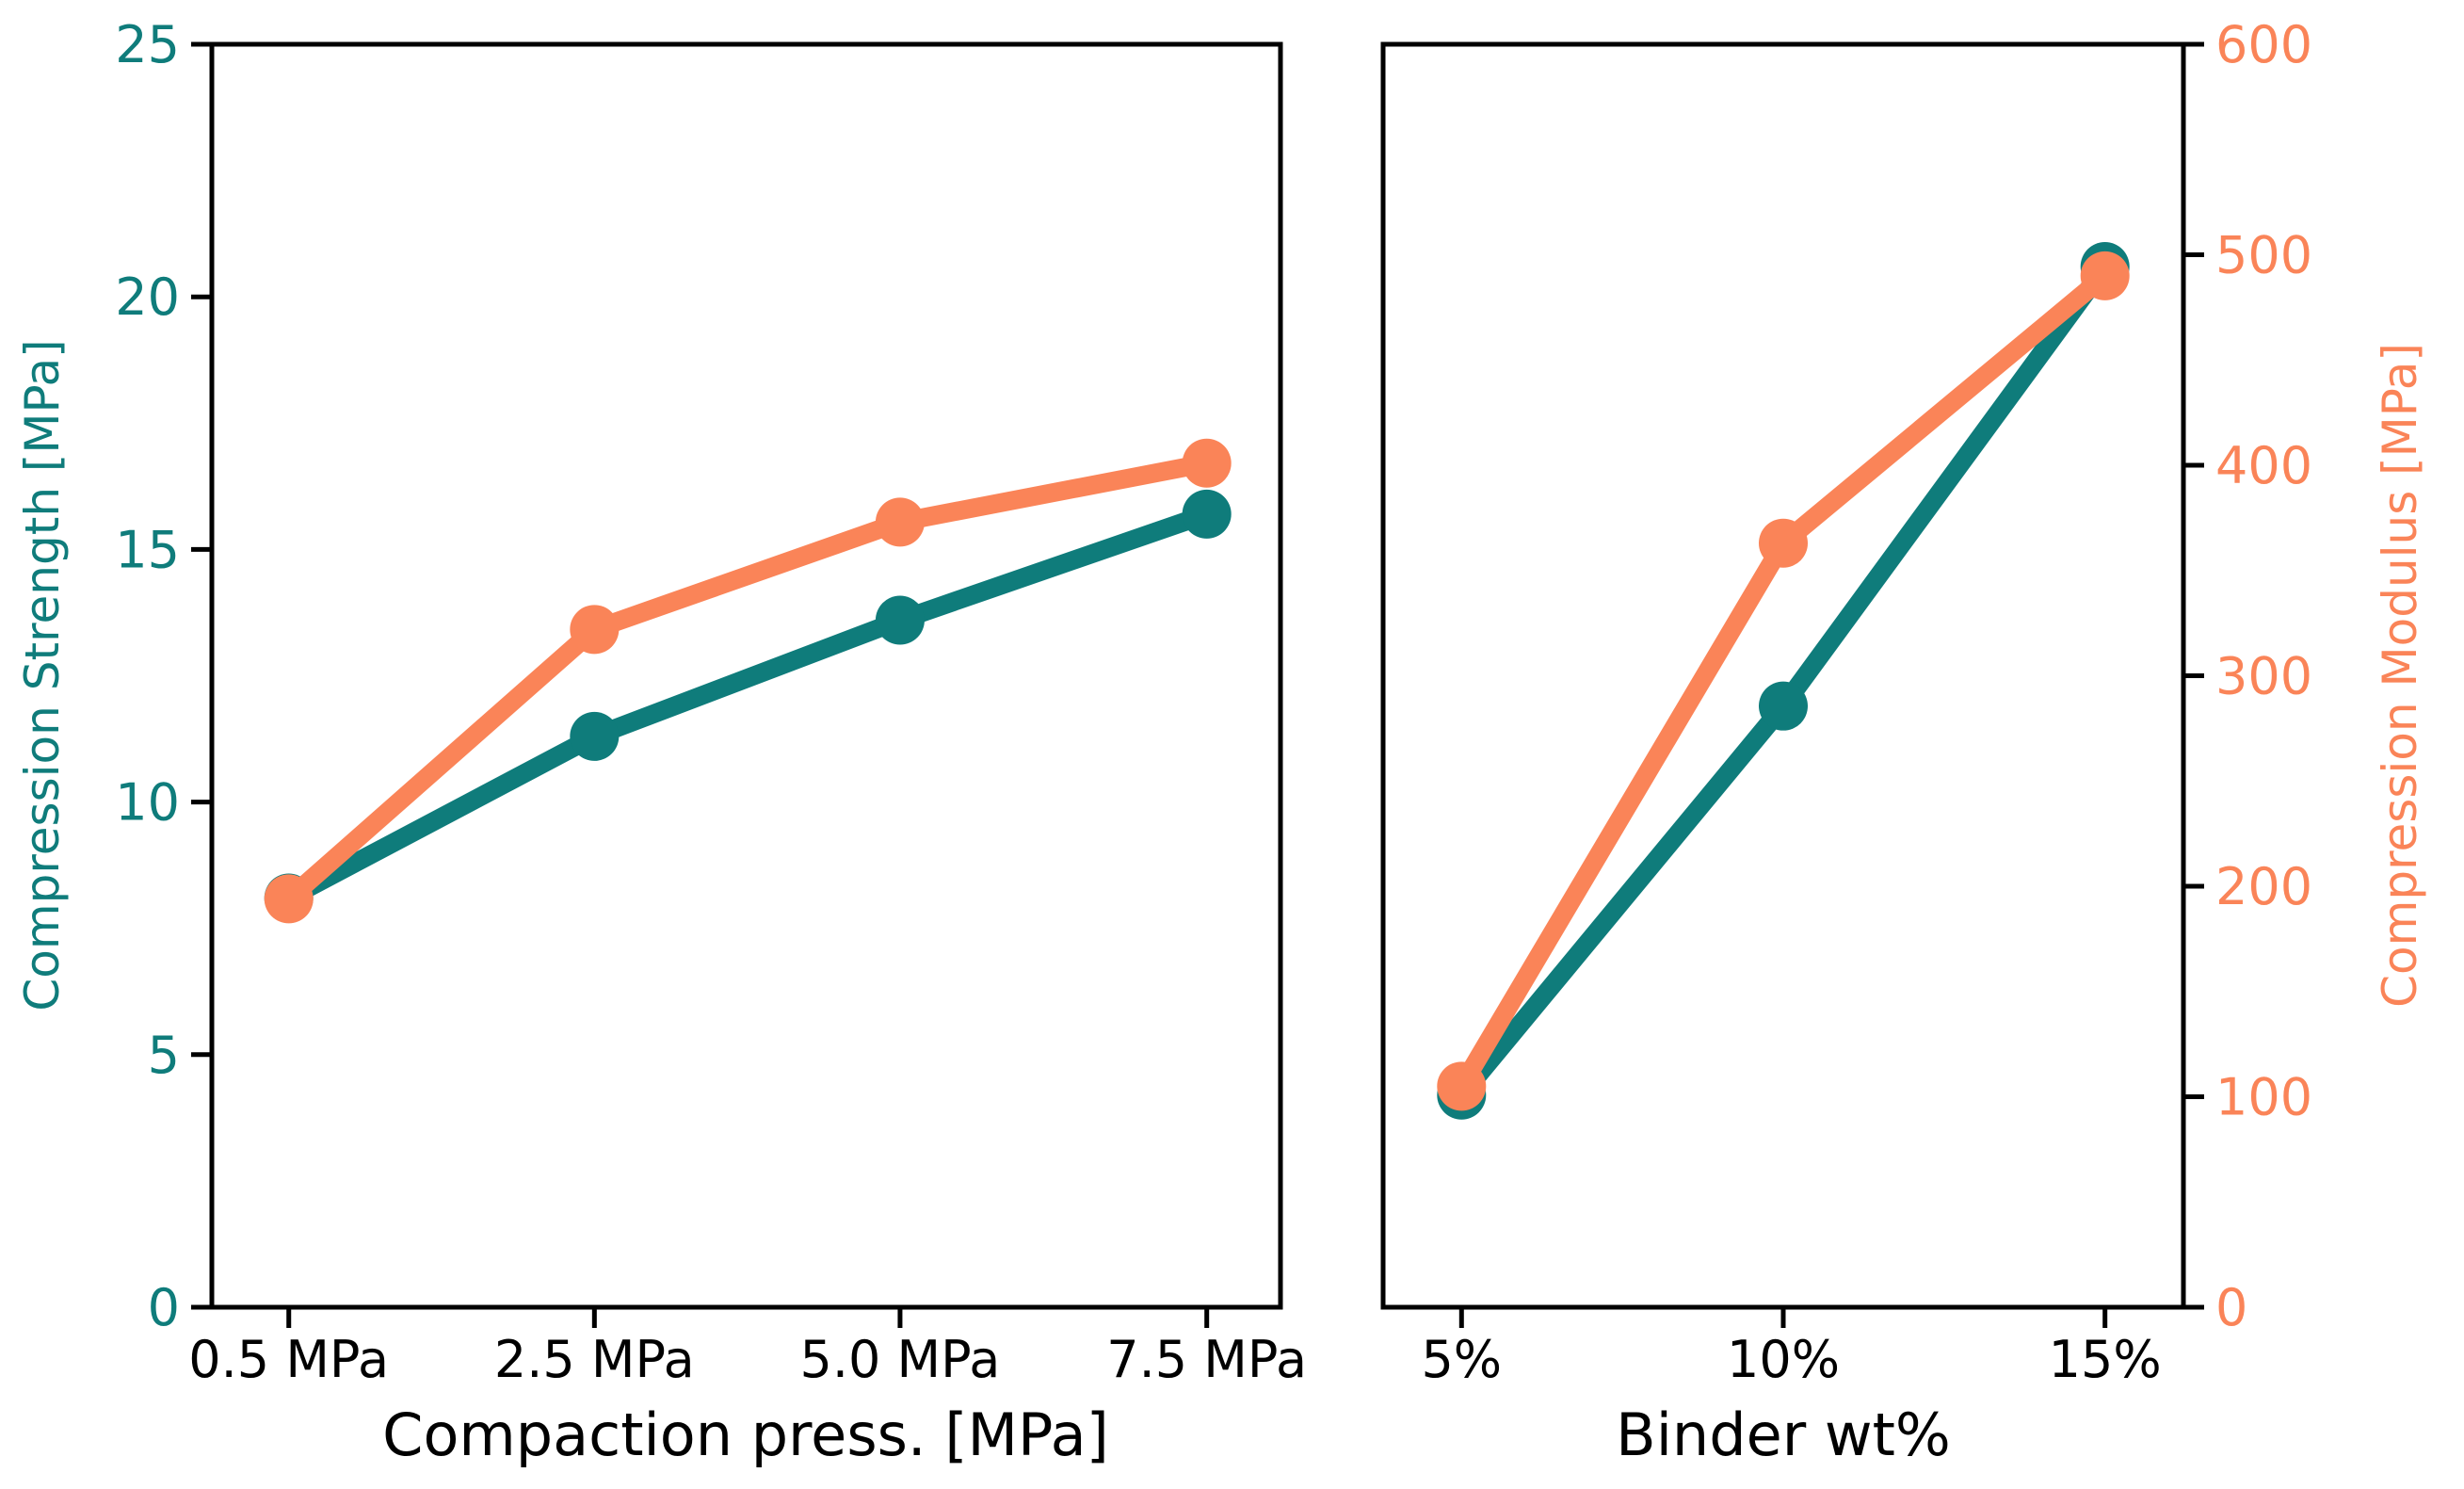 The width and height of the screenshot is (2464, 1489). What do you see at coordinates (2263, 886) in the screenshot?
I see `right-y-tick-label: 200` at bounding box center [2263, 886].